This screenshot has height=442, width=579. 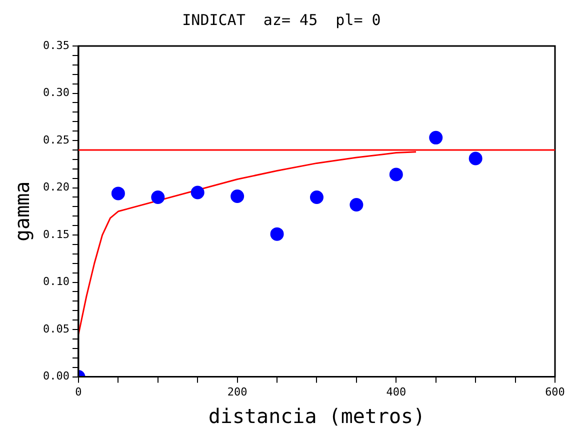 What do you see at coordinates (56, 187) in the screenshot?
I see `y-tick-label: 0.20` at bounding box center [56, 187].